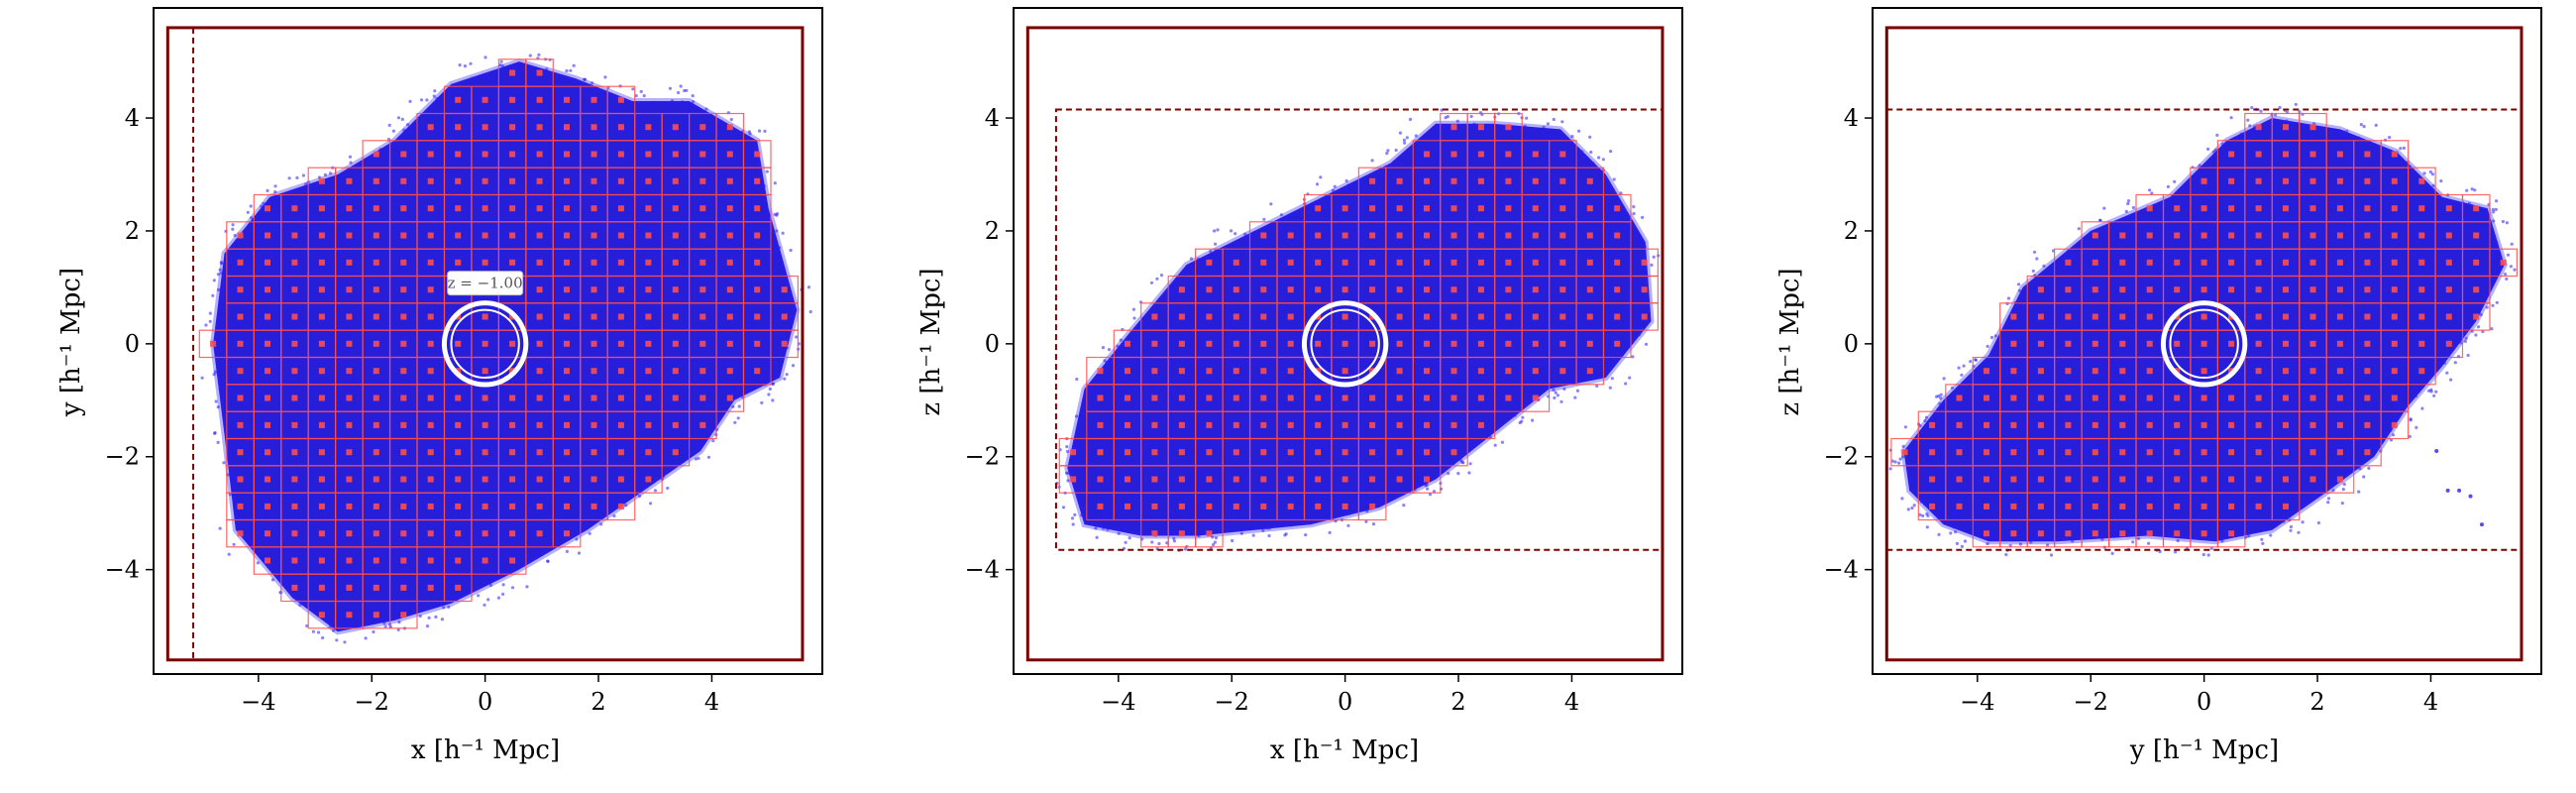 The image size is (2576, 793). Describe the element at coordinates (931, 341) in the screenshot. I see `panel-2-ylabel: z [h⁻¹ Mpc]` at that location.